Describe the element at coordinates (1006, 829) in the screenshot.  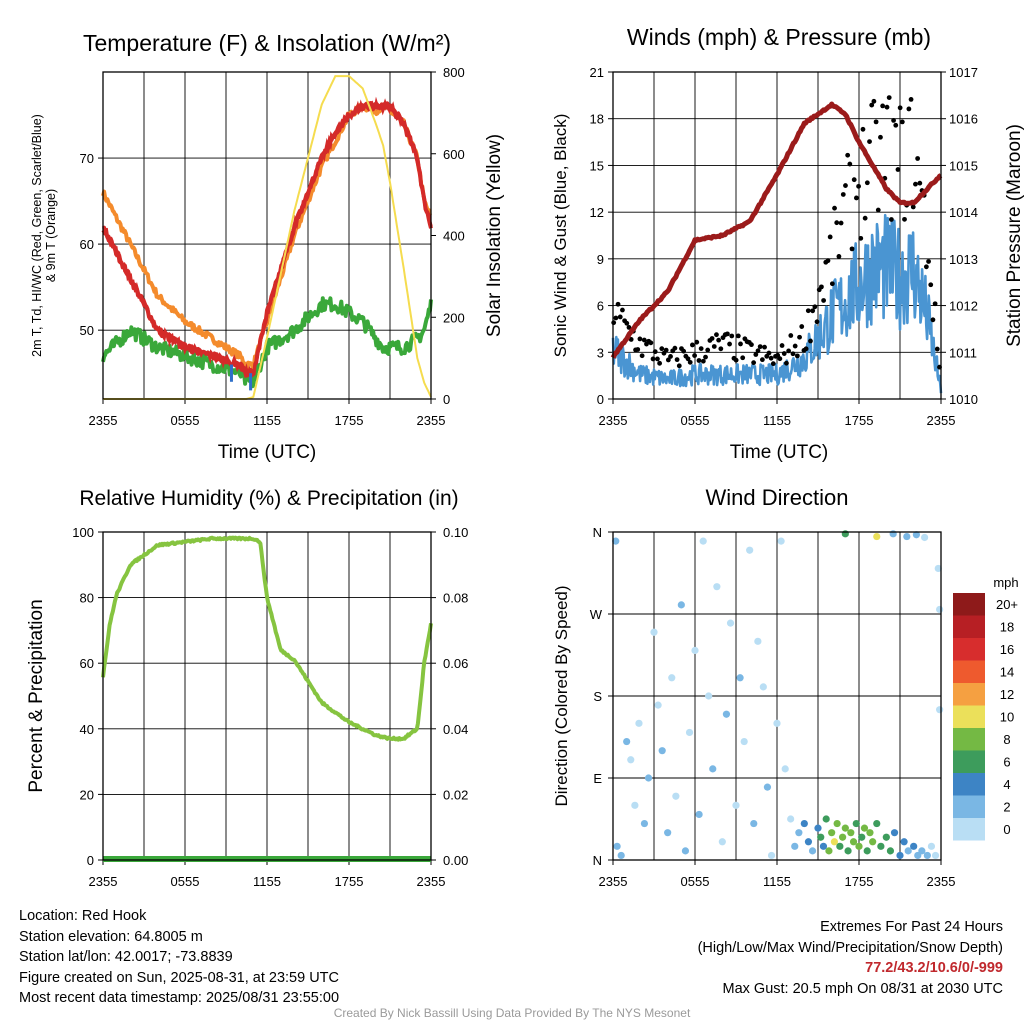
I see `colorbar-label: 0` at that location.